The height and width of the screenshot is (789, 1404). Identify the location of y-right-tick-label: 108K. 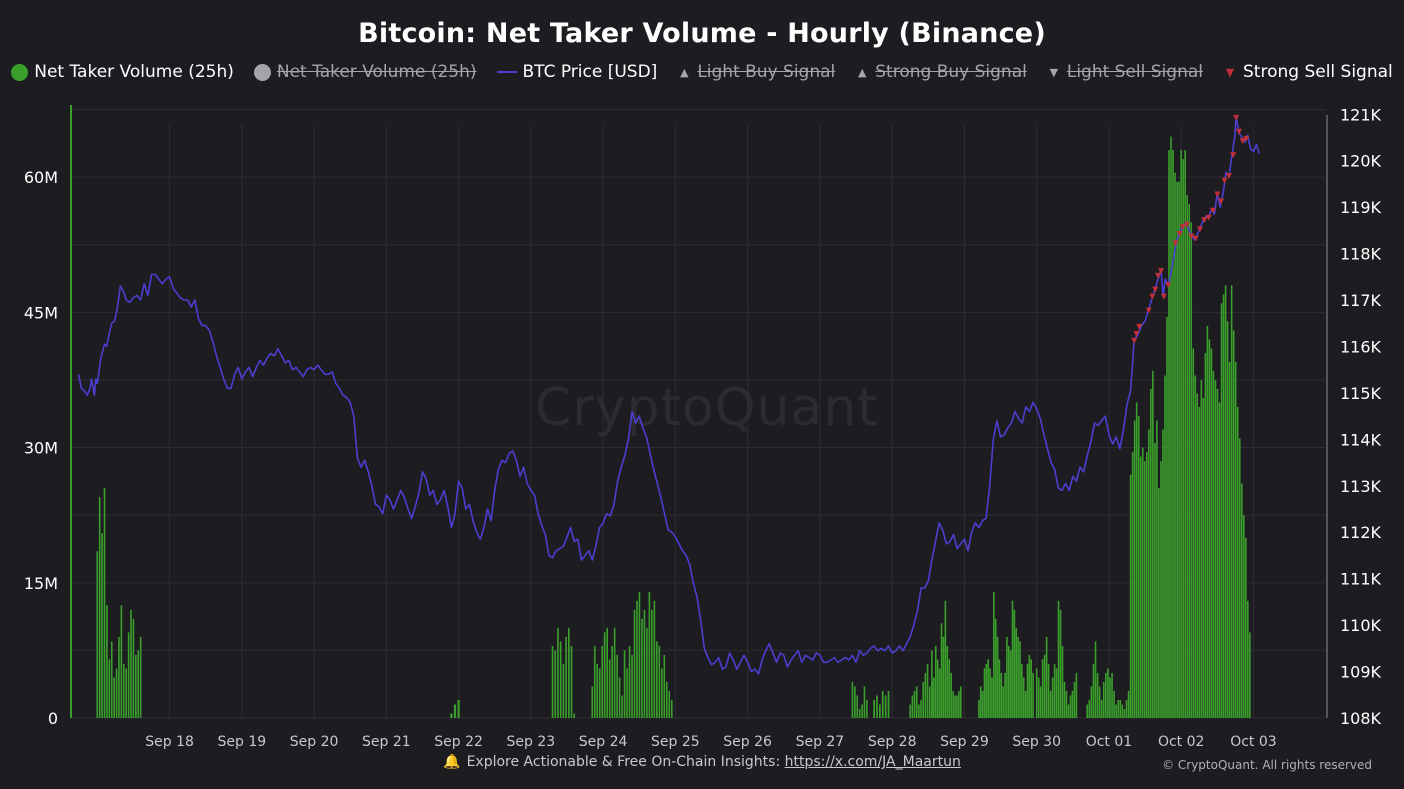
(1361, 718).